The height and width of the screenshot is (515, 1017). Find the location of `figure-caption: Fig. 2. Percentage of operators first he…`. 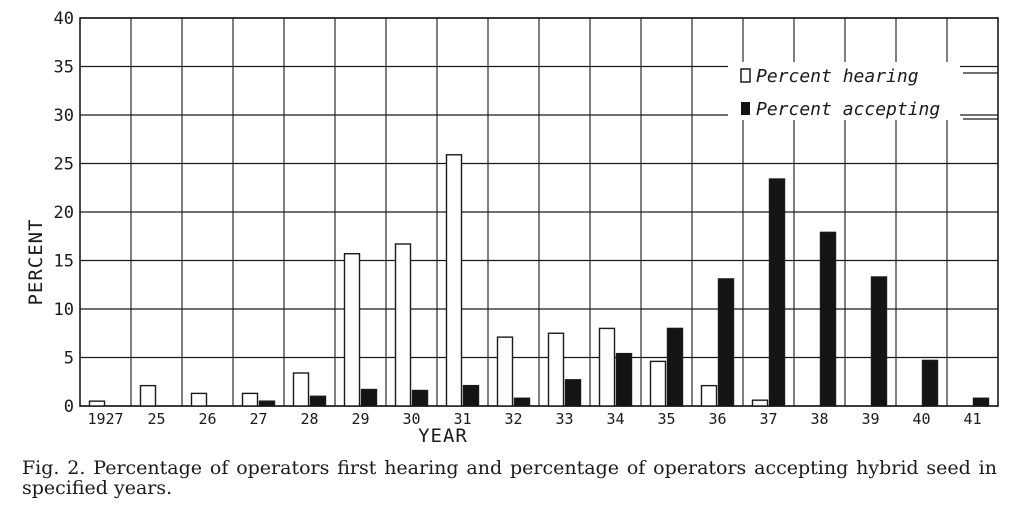

figure-caption: Fig. 2. Percentage of operators first he… is located at coordinates (509, 478).